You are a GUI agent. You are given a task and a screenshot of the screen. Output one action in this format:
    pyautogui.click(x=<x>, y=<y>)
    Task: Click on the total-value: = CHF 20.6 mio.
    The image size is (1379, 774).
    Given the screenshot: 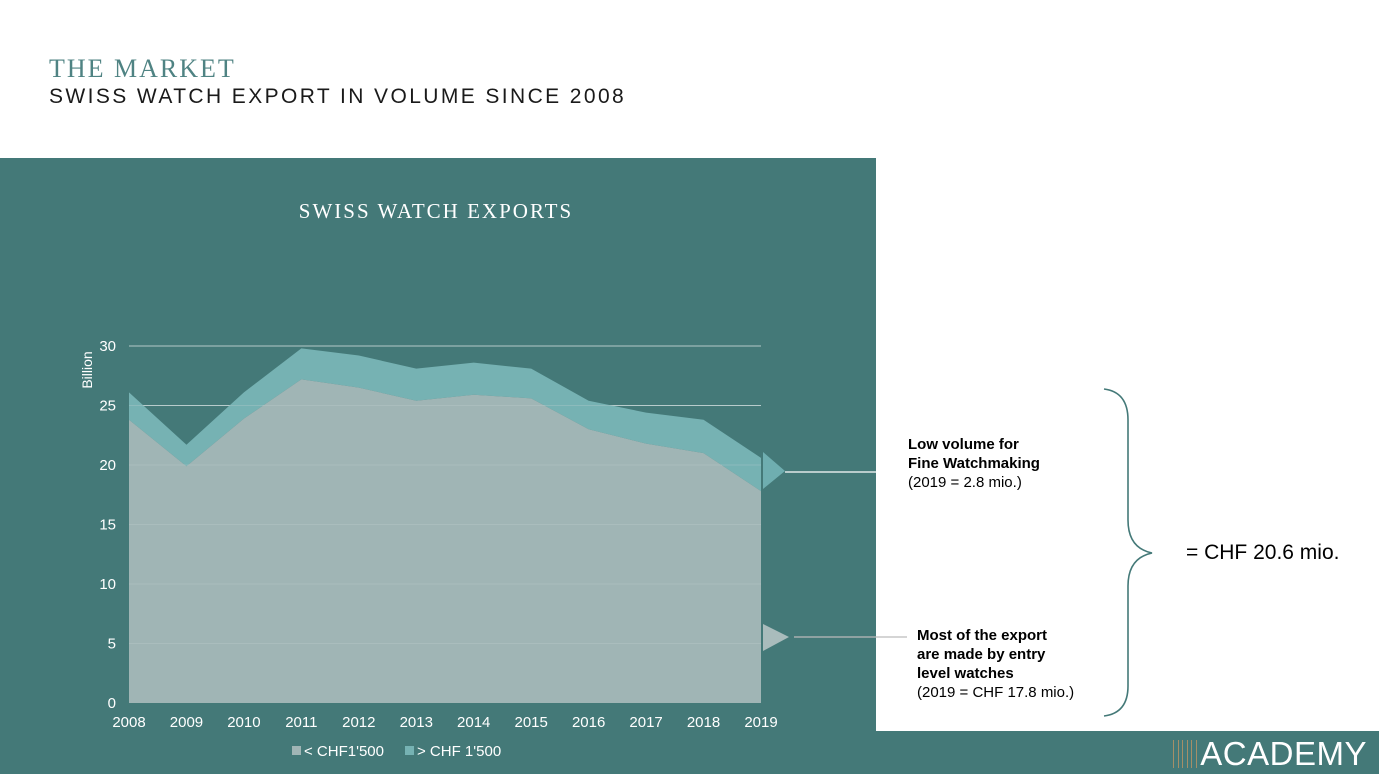 What is the action you would take?
    pyautogui.click(x=1263, y=552)
    